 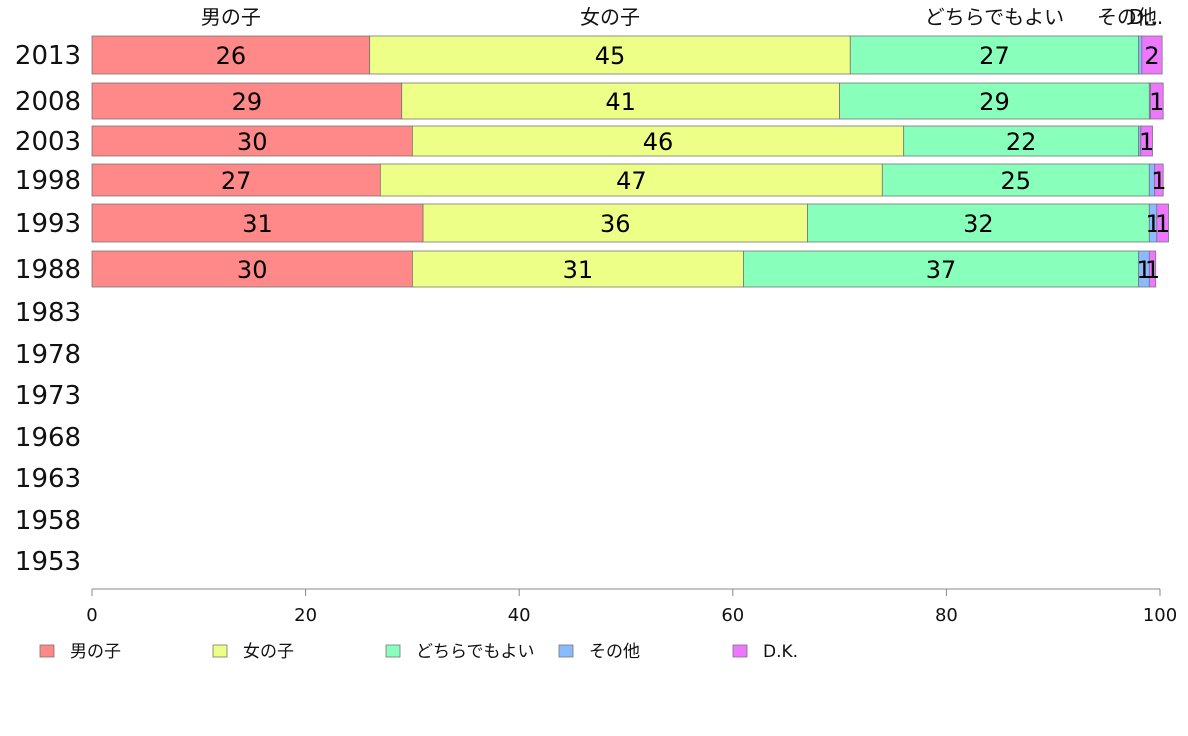 What do you see at coordinates (1160, 615) in the screenshot?
I see `x-tick-label: 100` at bounding box center [1160, 615].